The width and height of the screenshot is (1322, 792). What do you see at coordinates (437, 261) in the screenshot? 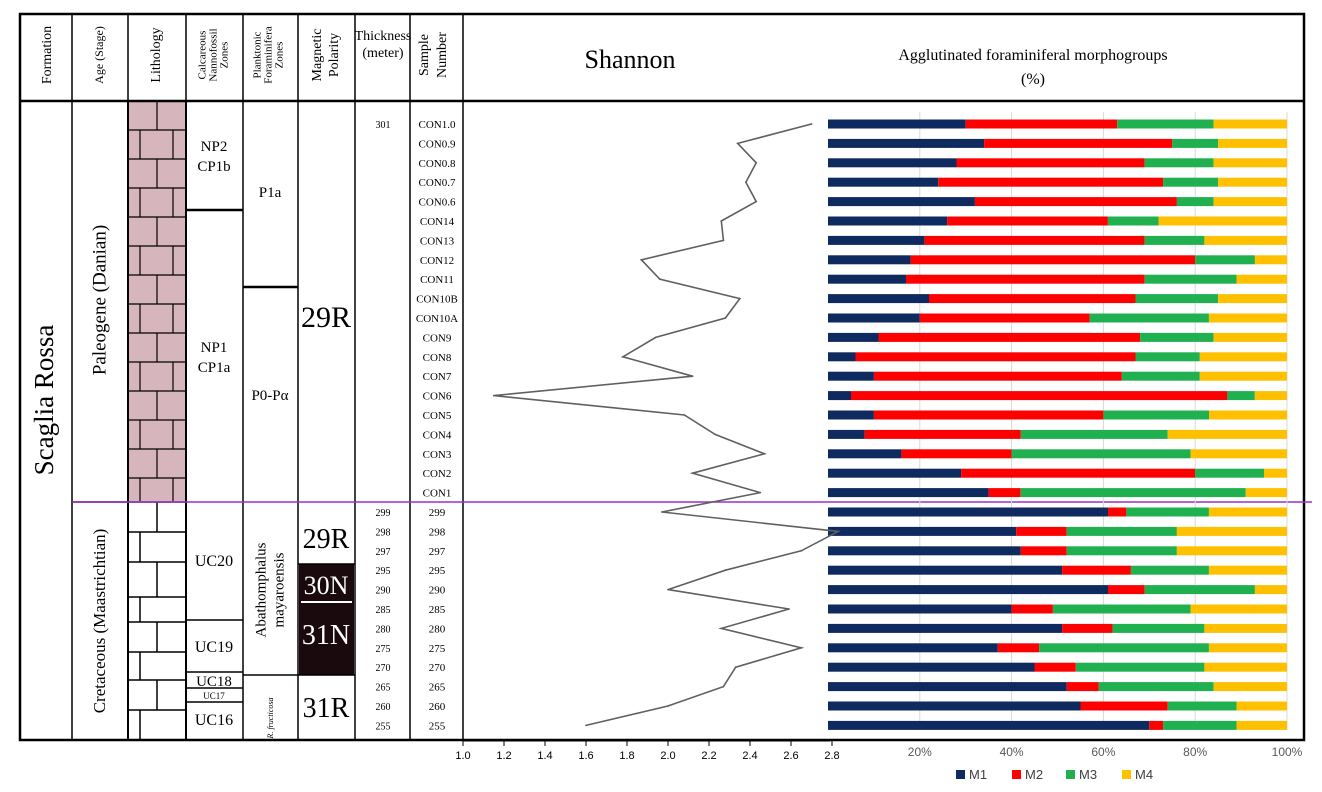
I see `sample-label: CON12` at bounding box center [437, 261].